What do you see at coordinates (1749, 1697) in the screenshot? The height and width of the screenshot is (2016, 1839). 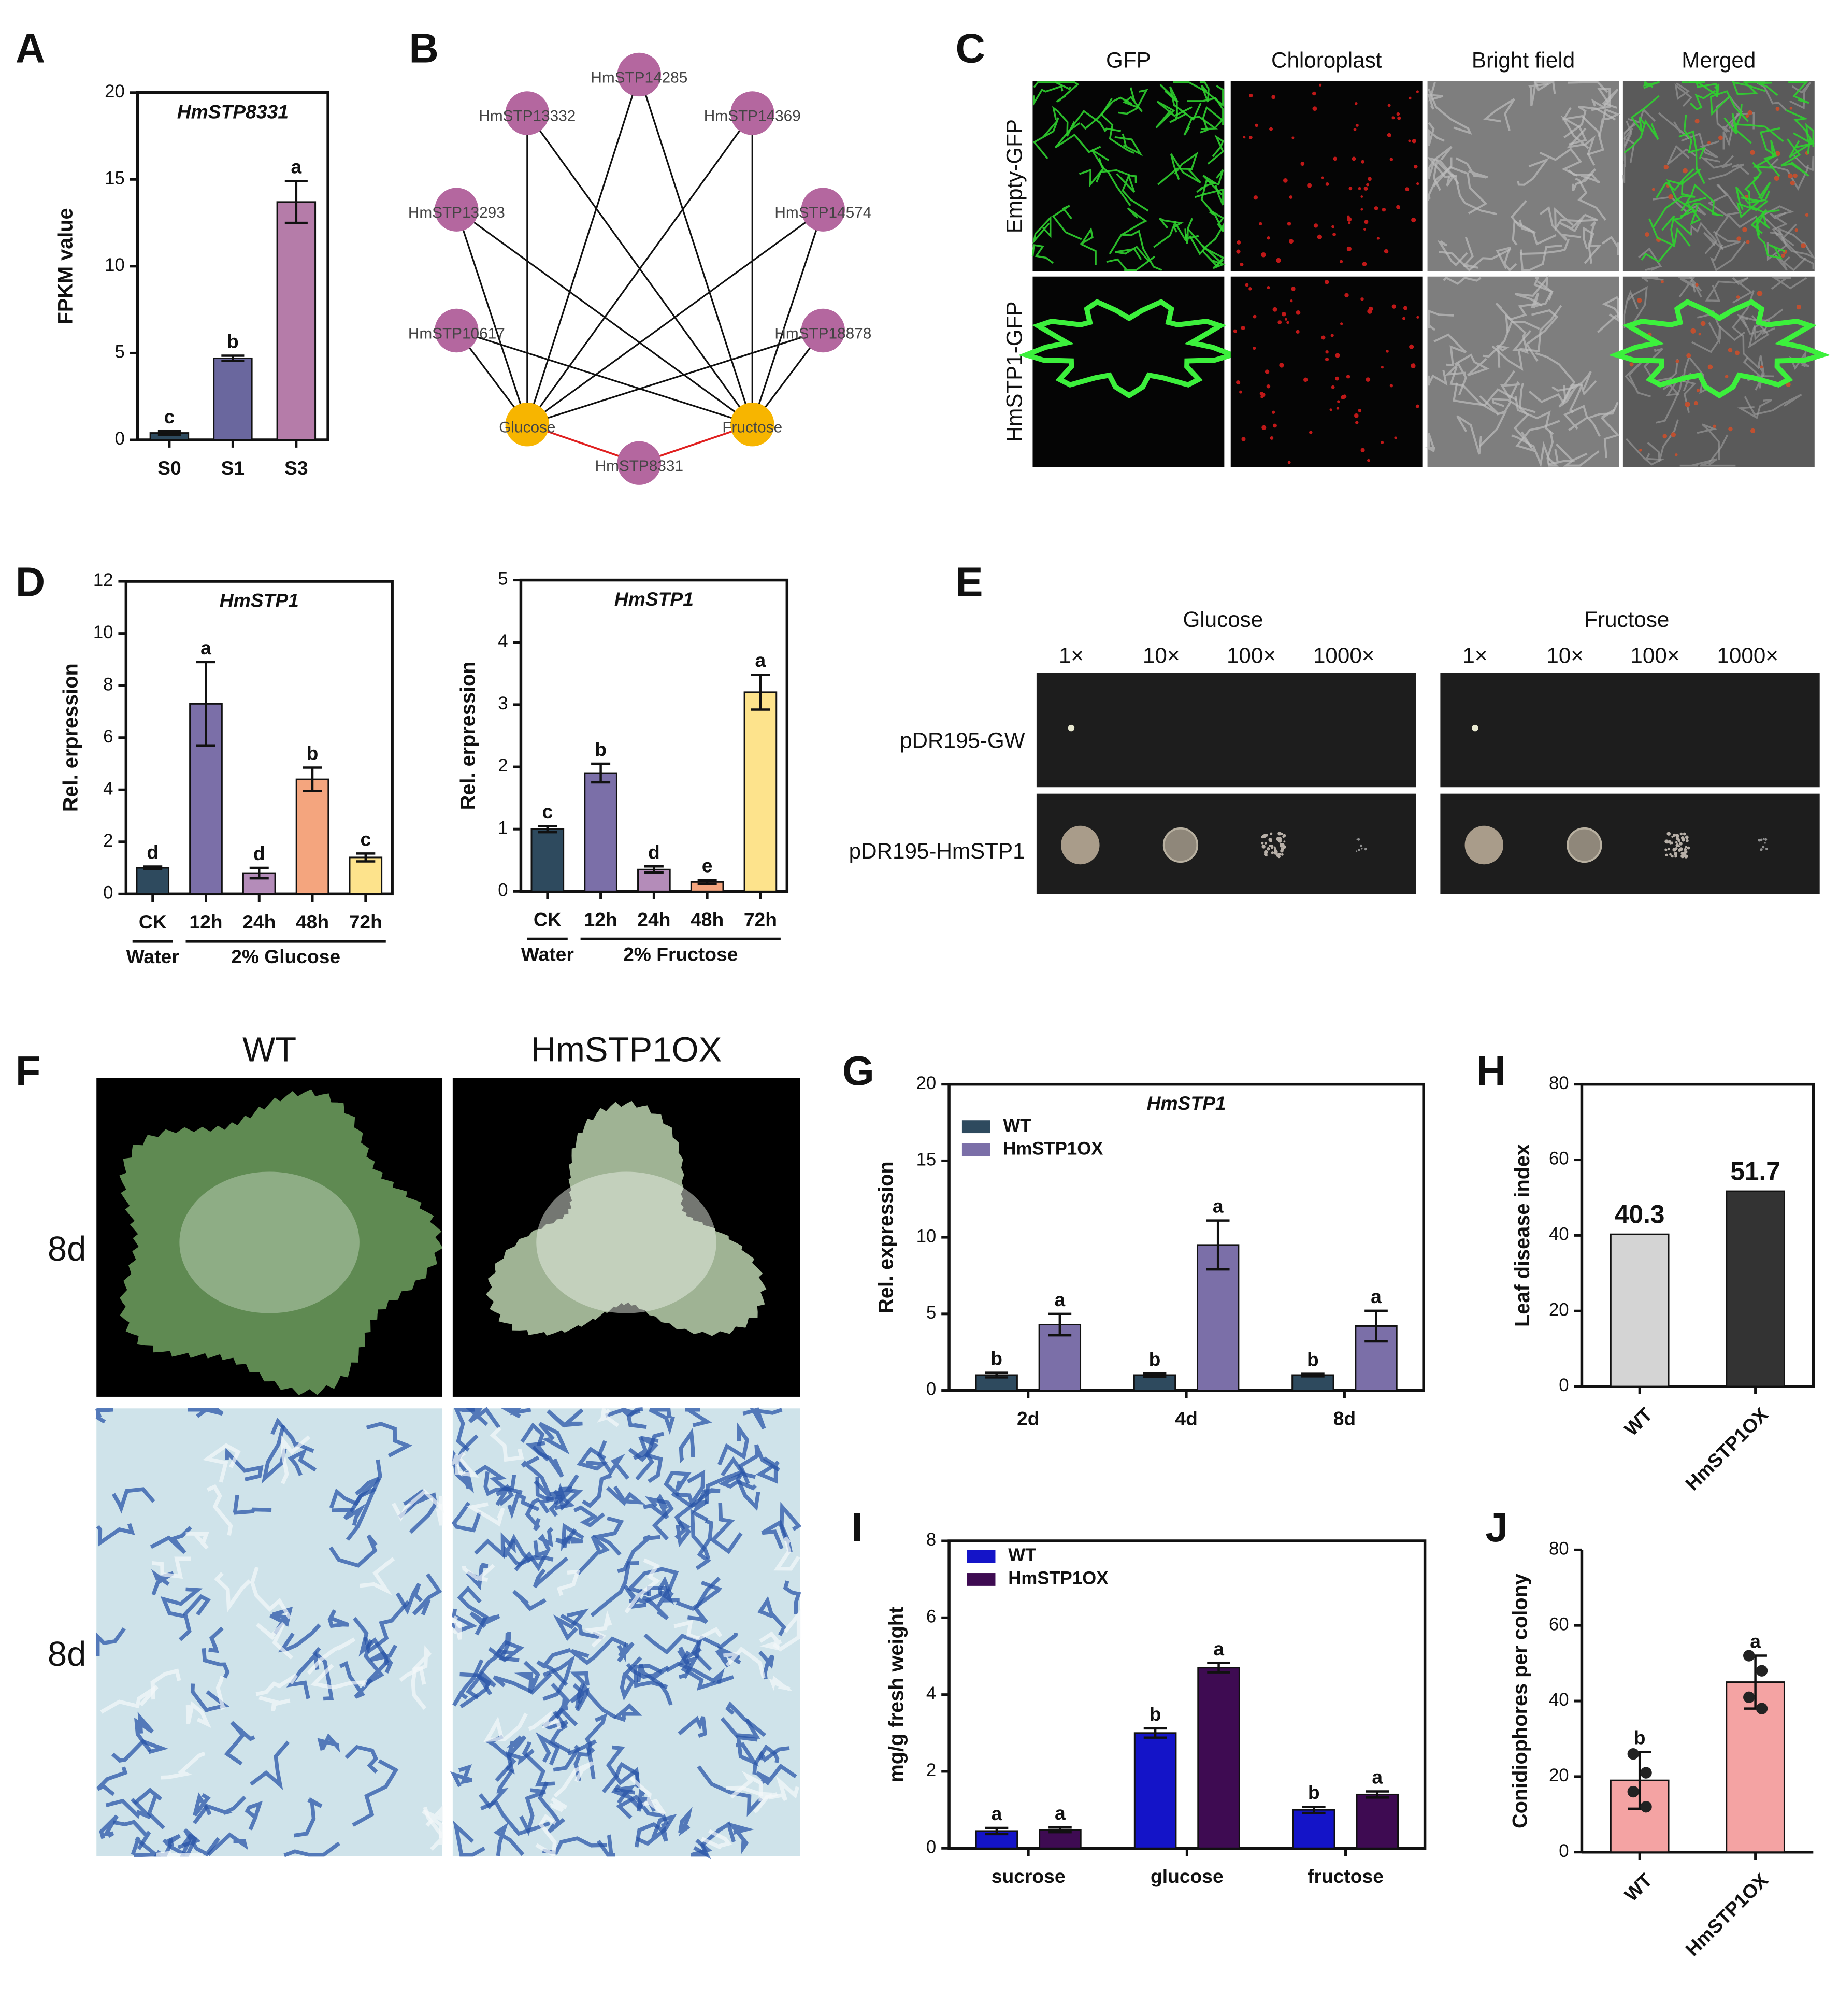 I see `data-point` at bounding box center [1749, 1697].